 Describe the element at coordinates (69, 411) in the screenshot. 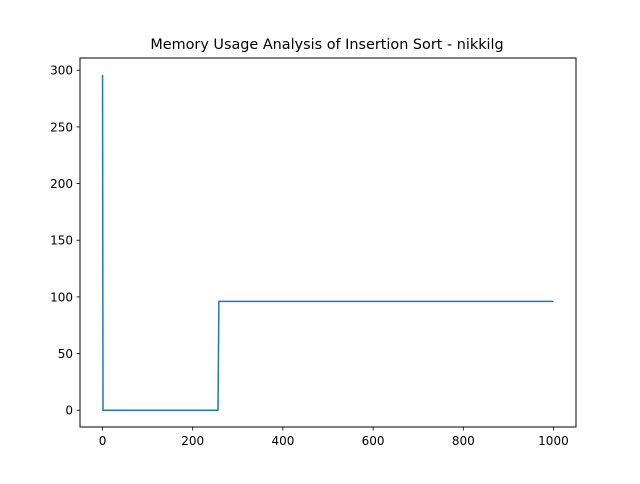

I see `y-tick-label: 0` at that location.